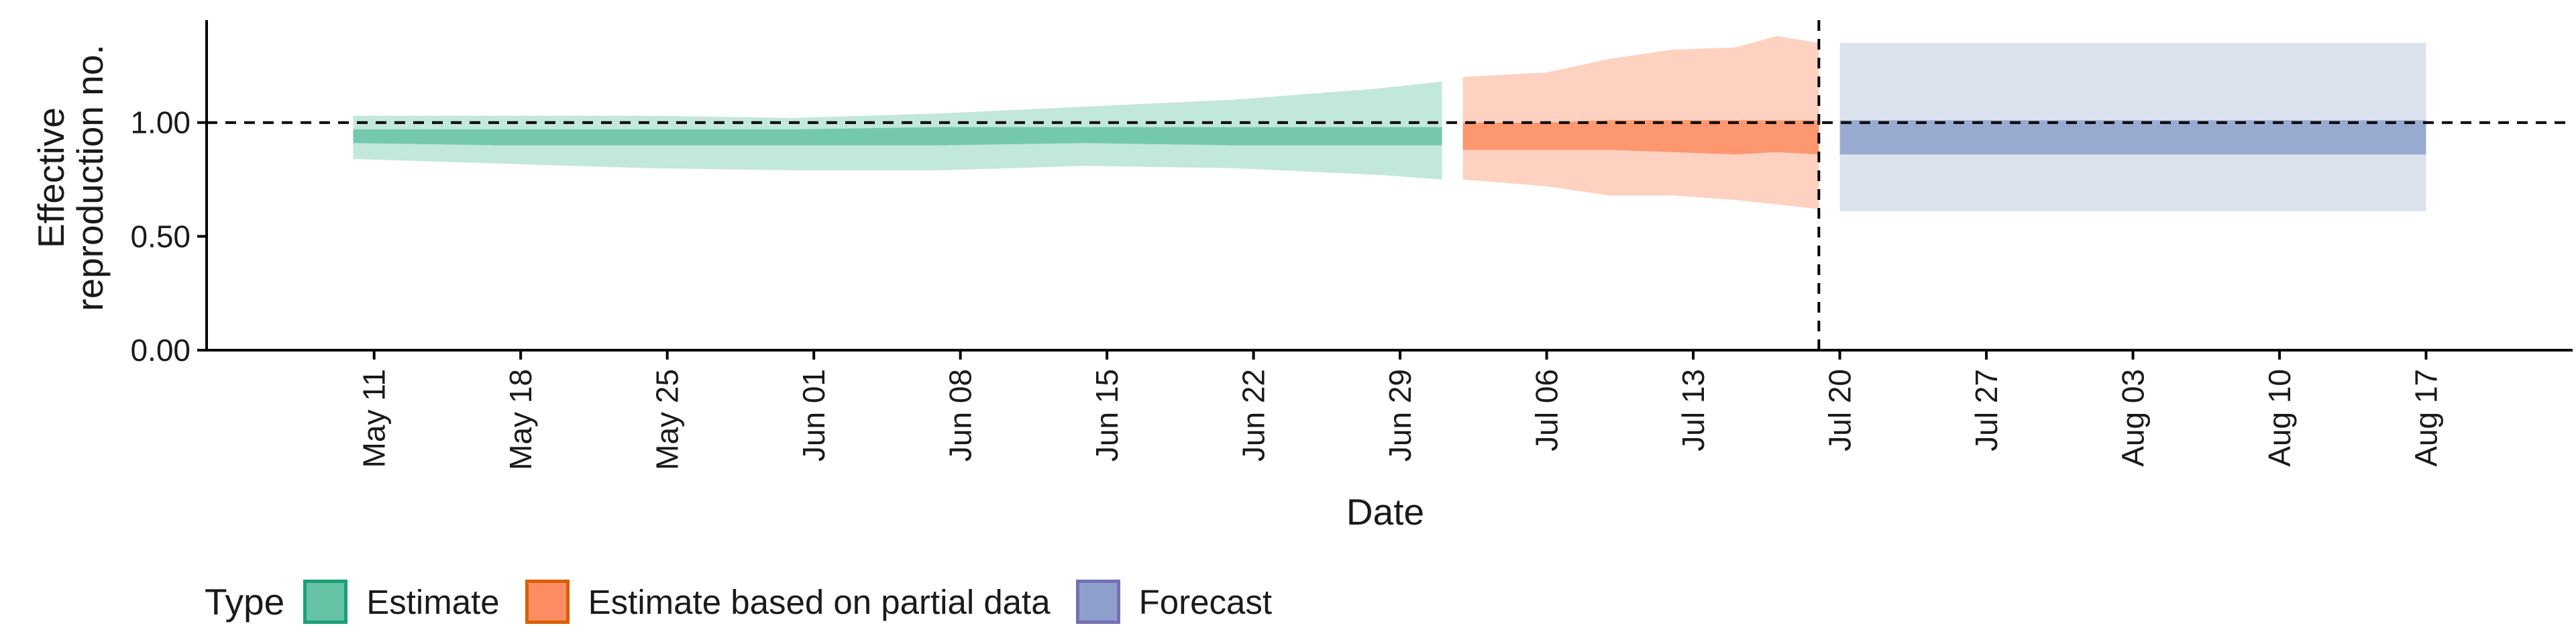 The image size is (2576, 644). I want to click on legend-label-forecast: Forecast, so click(1205, 601).